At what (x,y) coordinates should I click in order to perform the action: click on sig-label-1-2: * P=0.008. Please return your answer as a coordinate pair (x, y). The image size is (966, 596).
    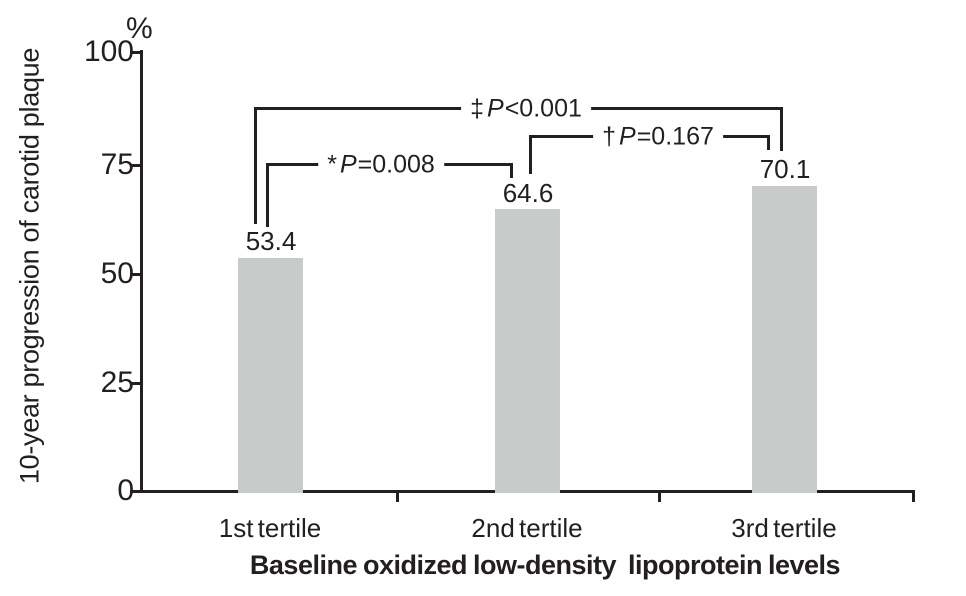
    Looking at the image, I should click on (381, 164).